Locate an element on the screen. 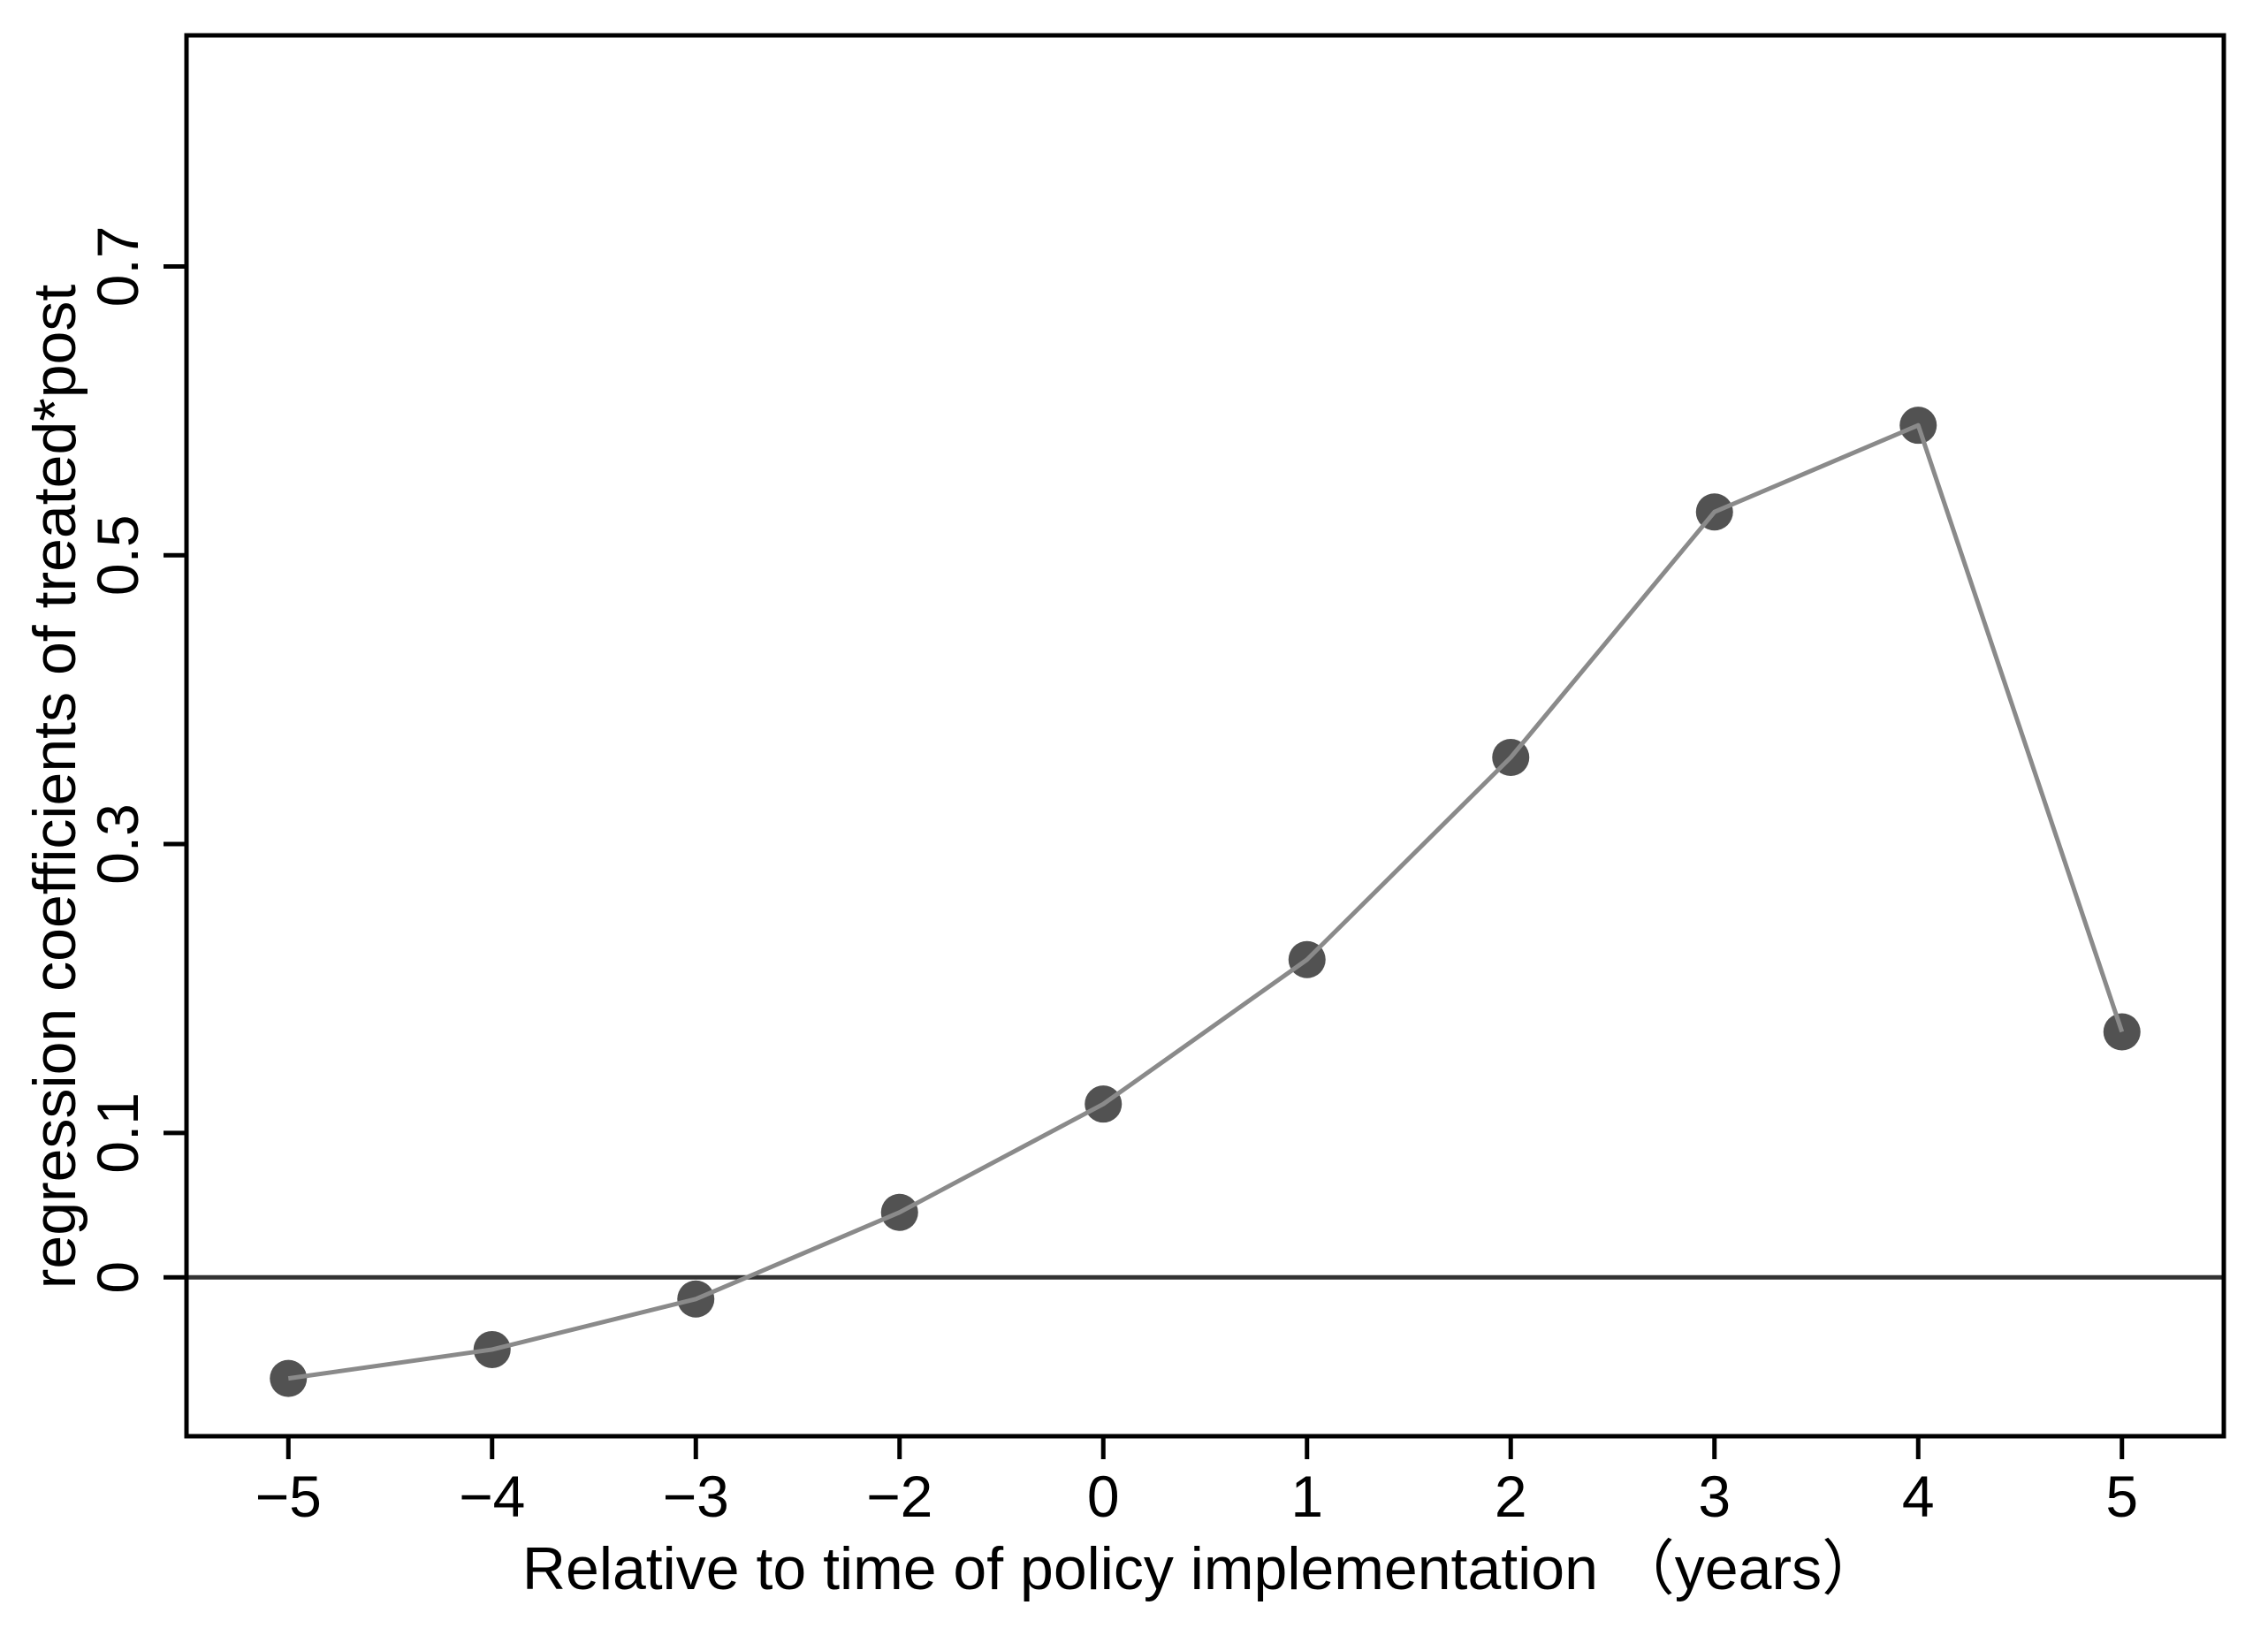  x-tick-label: −3 is located at coordinates (696, 1496).